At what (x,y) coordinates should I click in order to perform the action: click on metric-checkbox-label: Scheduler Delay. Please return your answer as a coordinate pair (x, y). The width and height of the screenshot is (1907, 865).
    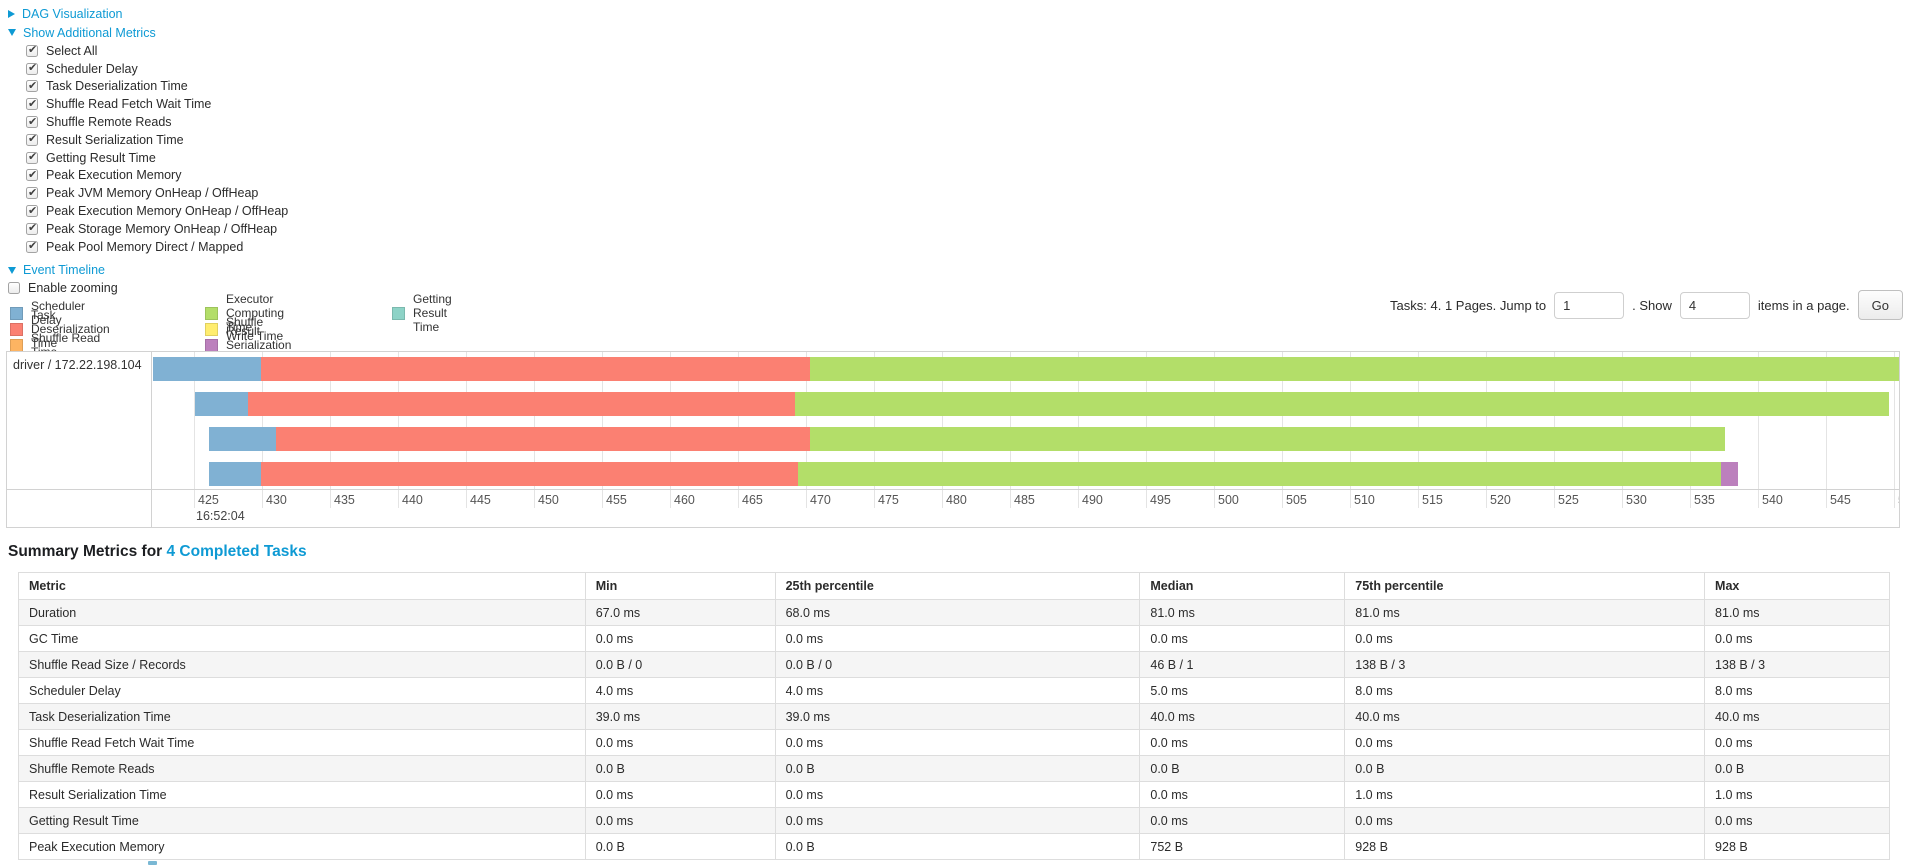
    Looking at the image, I should click on (92, 68).